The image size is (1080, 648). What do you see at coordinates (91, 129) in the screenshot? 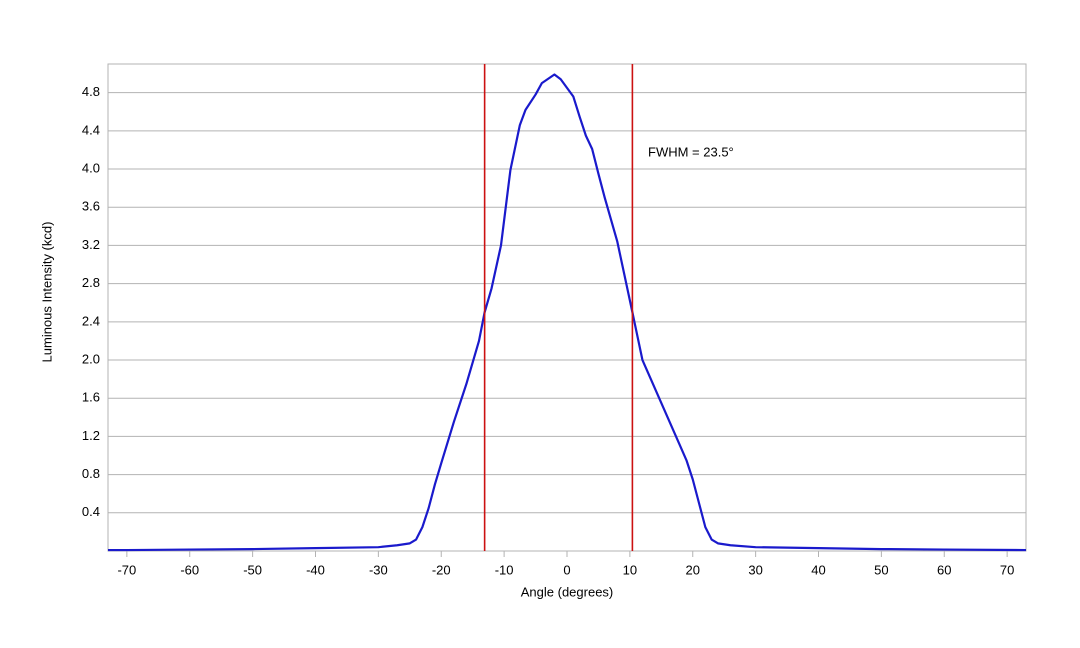
I see `y-tick-label: 4.4` at bounding box center [91, 129].